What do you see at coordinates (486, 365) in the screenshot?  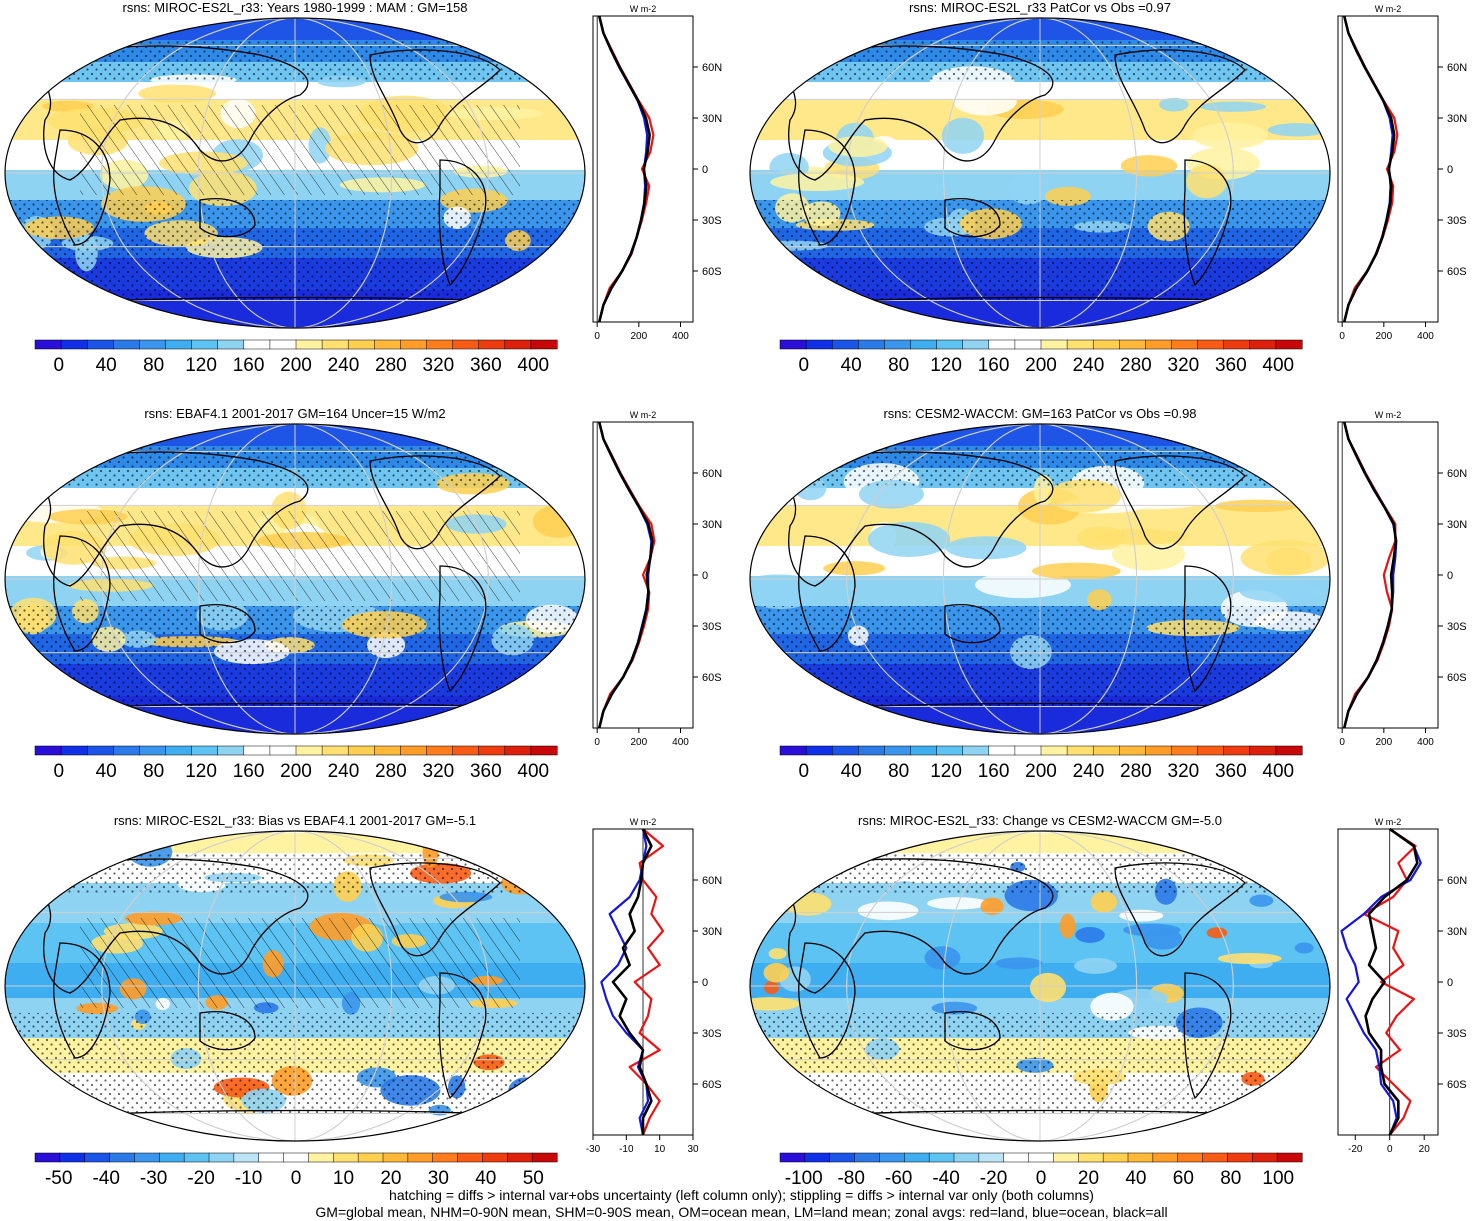 I see `colorbar-label: 360` at bounding box center [486, 365].